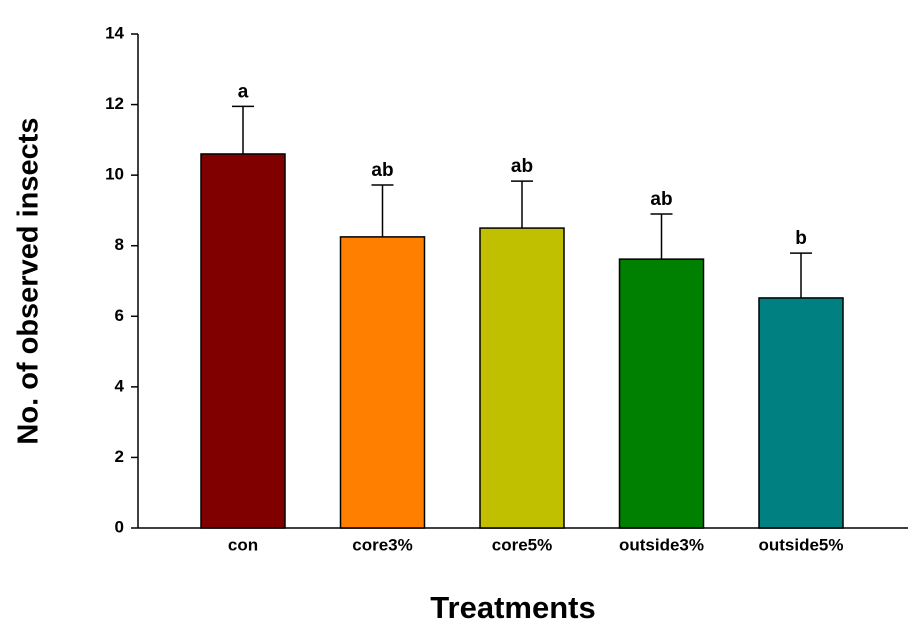  I want to click on y-tick-label: 0, so click(119, 526).